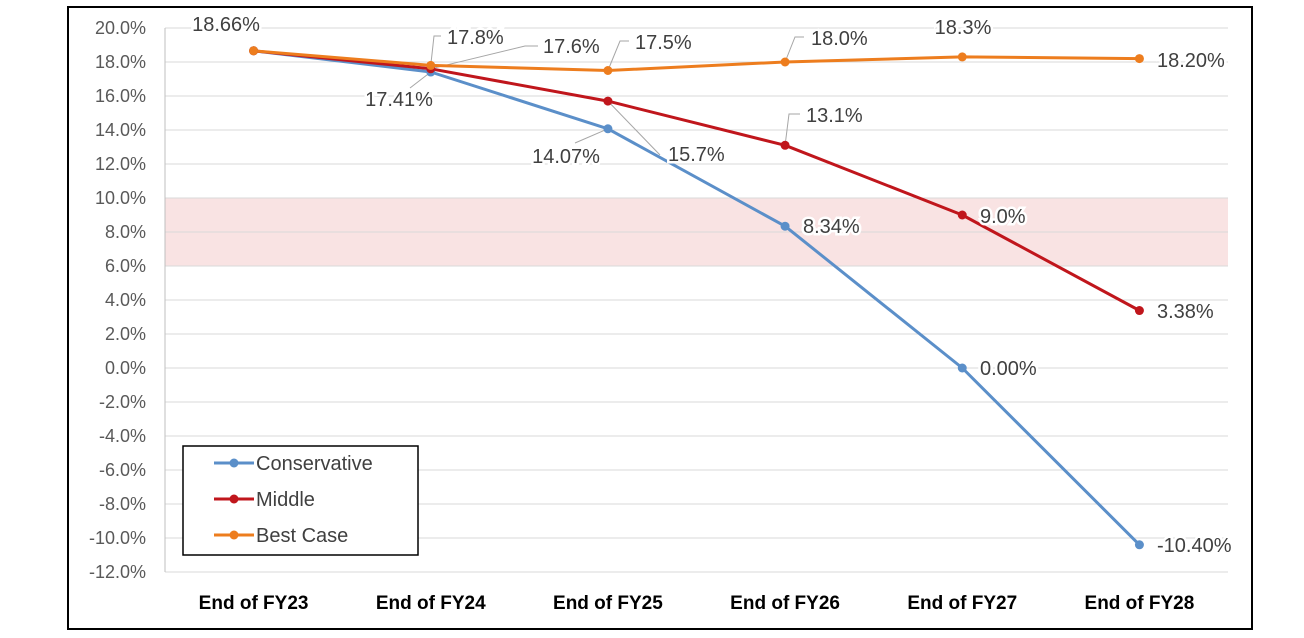 Image resolution: width=1304 pixels, height=638 pixels. I want to click on data-label-conservative: 18.66%, so click(226, 25).